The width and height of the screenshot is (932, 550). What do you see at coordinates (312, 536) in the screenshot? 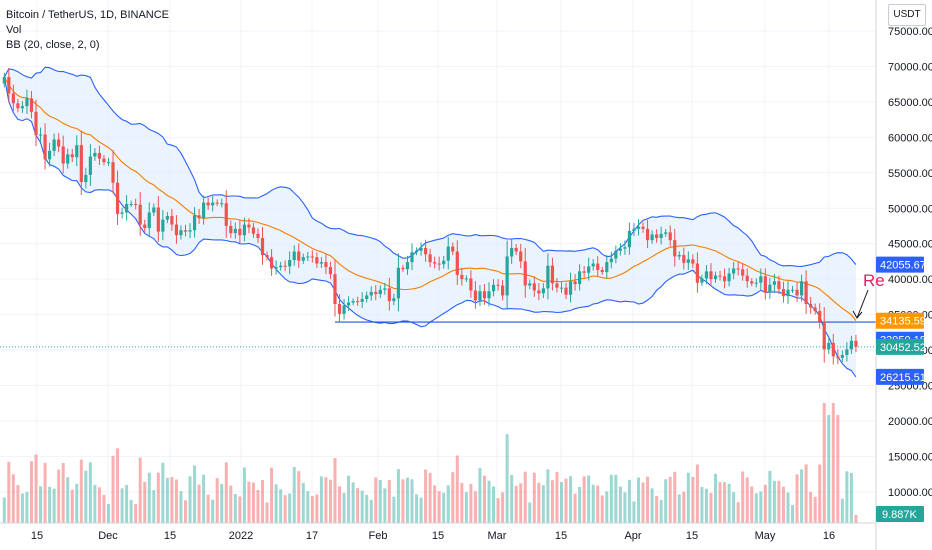
I see `time-tick-label: 17` at bounding box center [312, 536].